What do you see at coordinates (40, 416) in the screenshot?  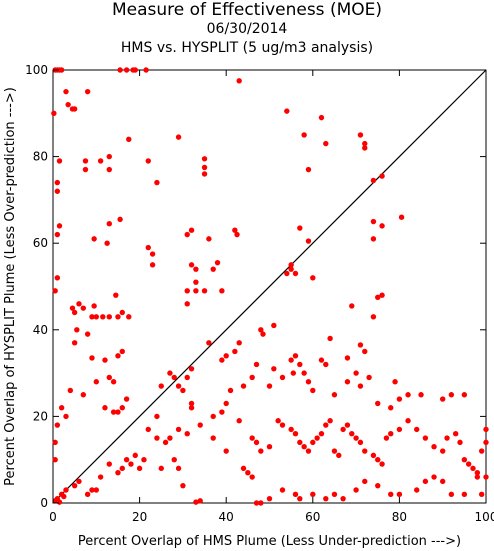 I see `y-tick-label: 20` at bounding box center [40, 416].